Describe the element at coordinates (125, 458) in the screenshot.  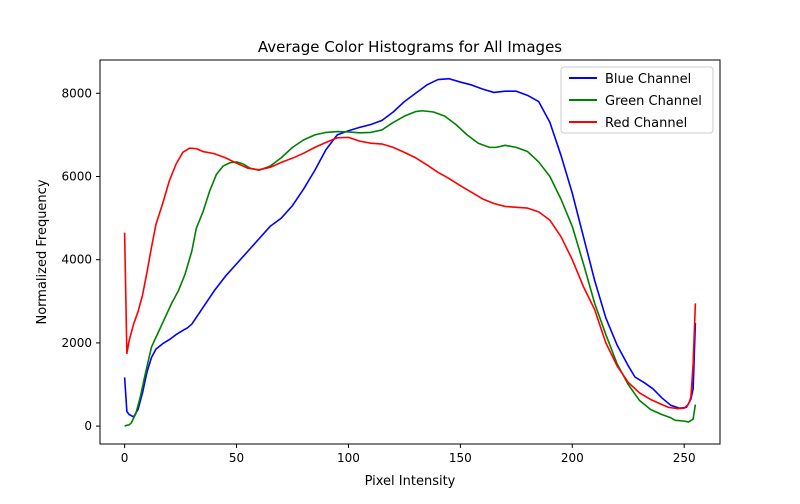
I see `x-tick-label: 0` at that location.